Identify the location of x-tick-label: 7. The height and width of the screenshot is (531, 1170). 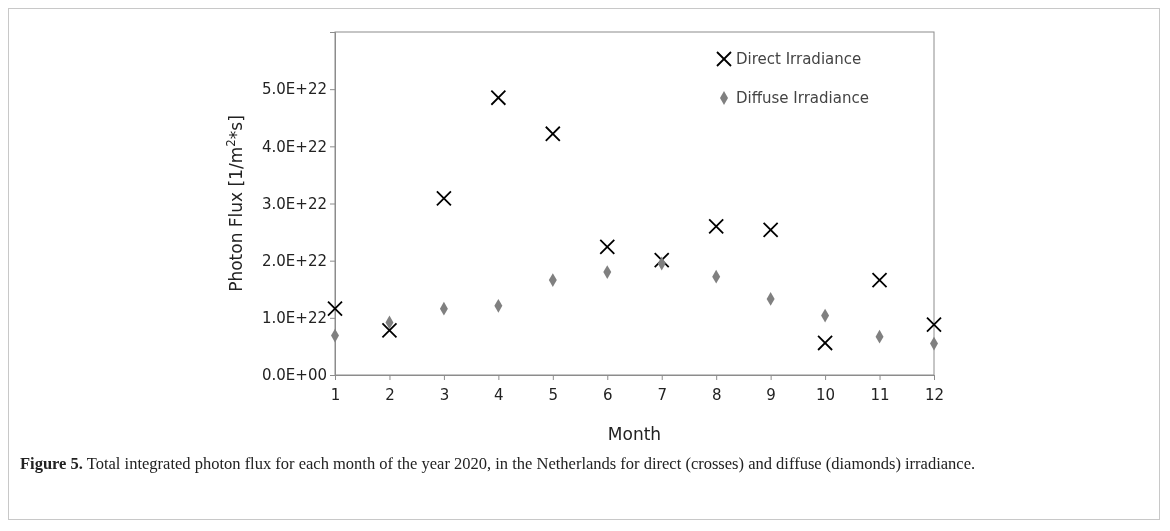
(662, 394).